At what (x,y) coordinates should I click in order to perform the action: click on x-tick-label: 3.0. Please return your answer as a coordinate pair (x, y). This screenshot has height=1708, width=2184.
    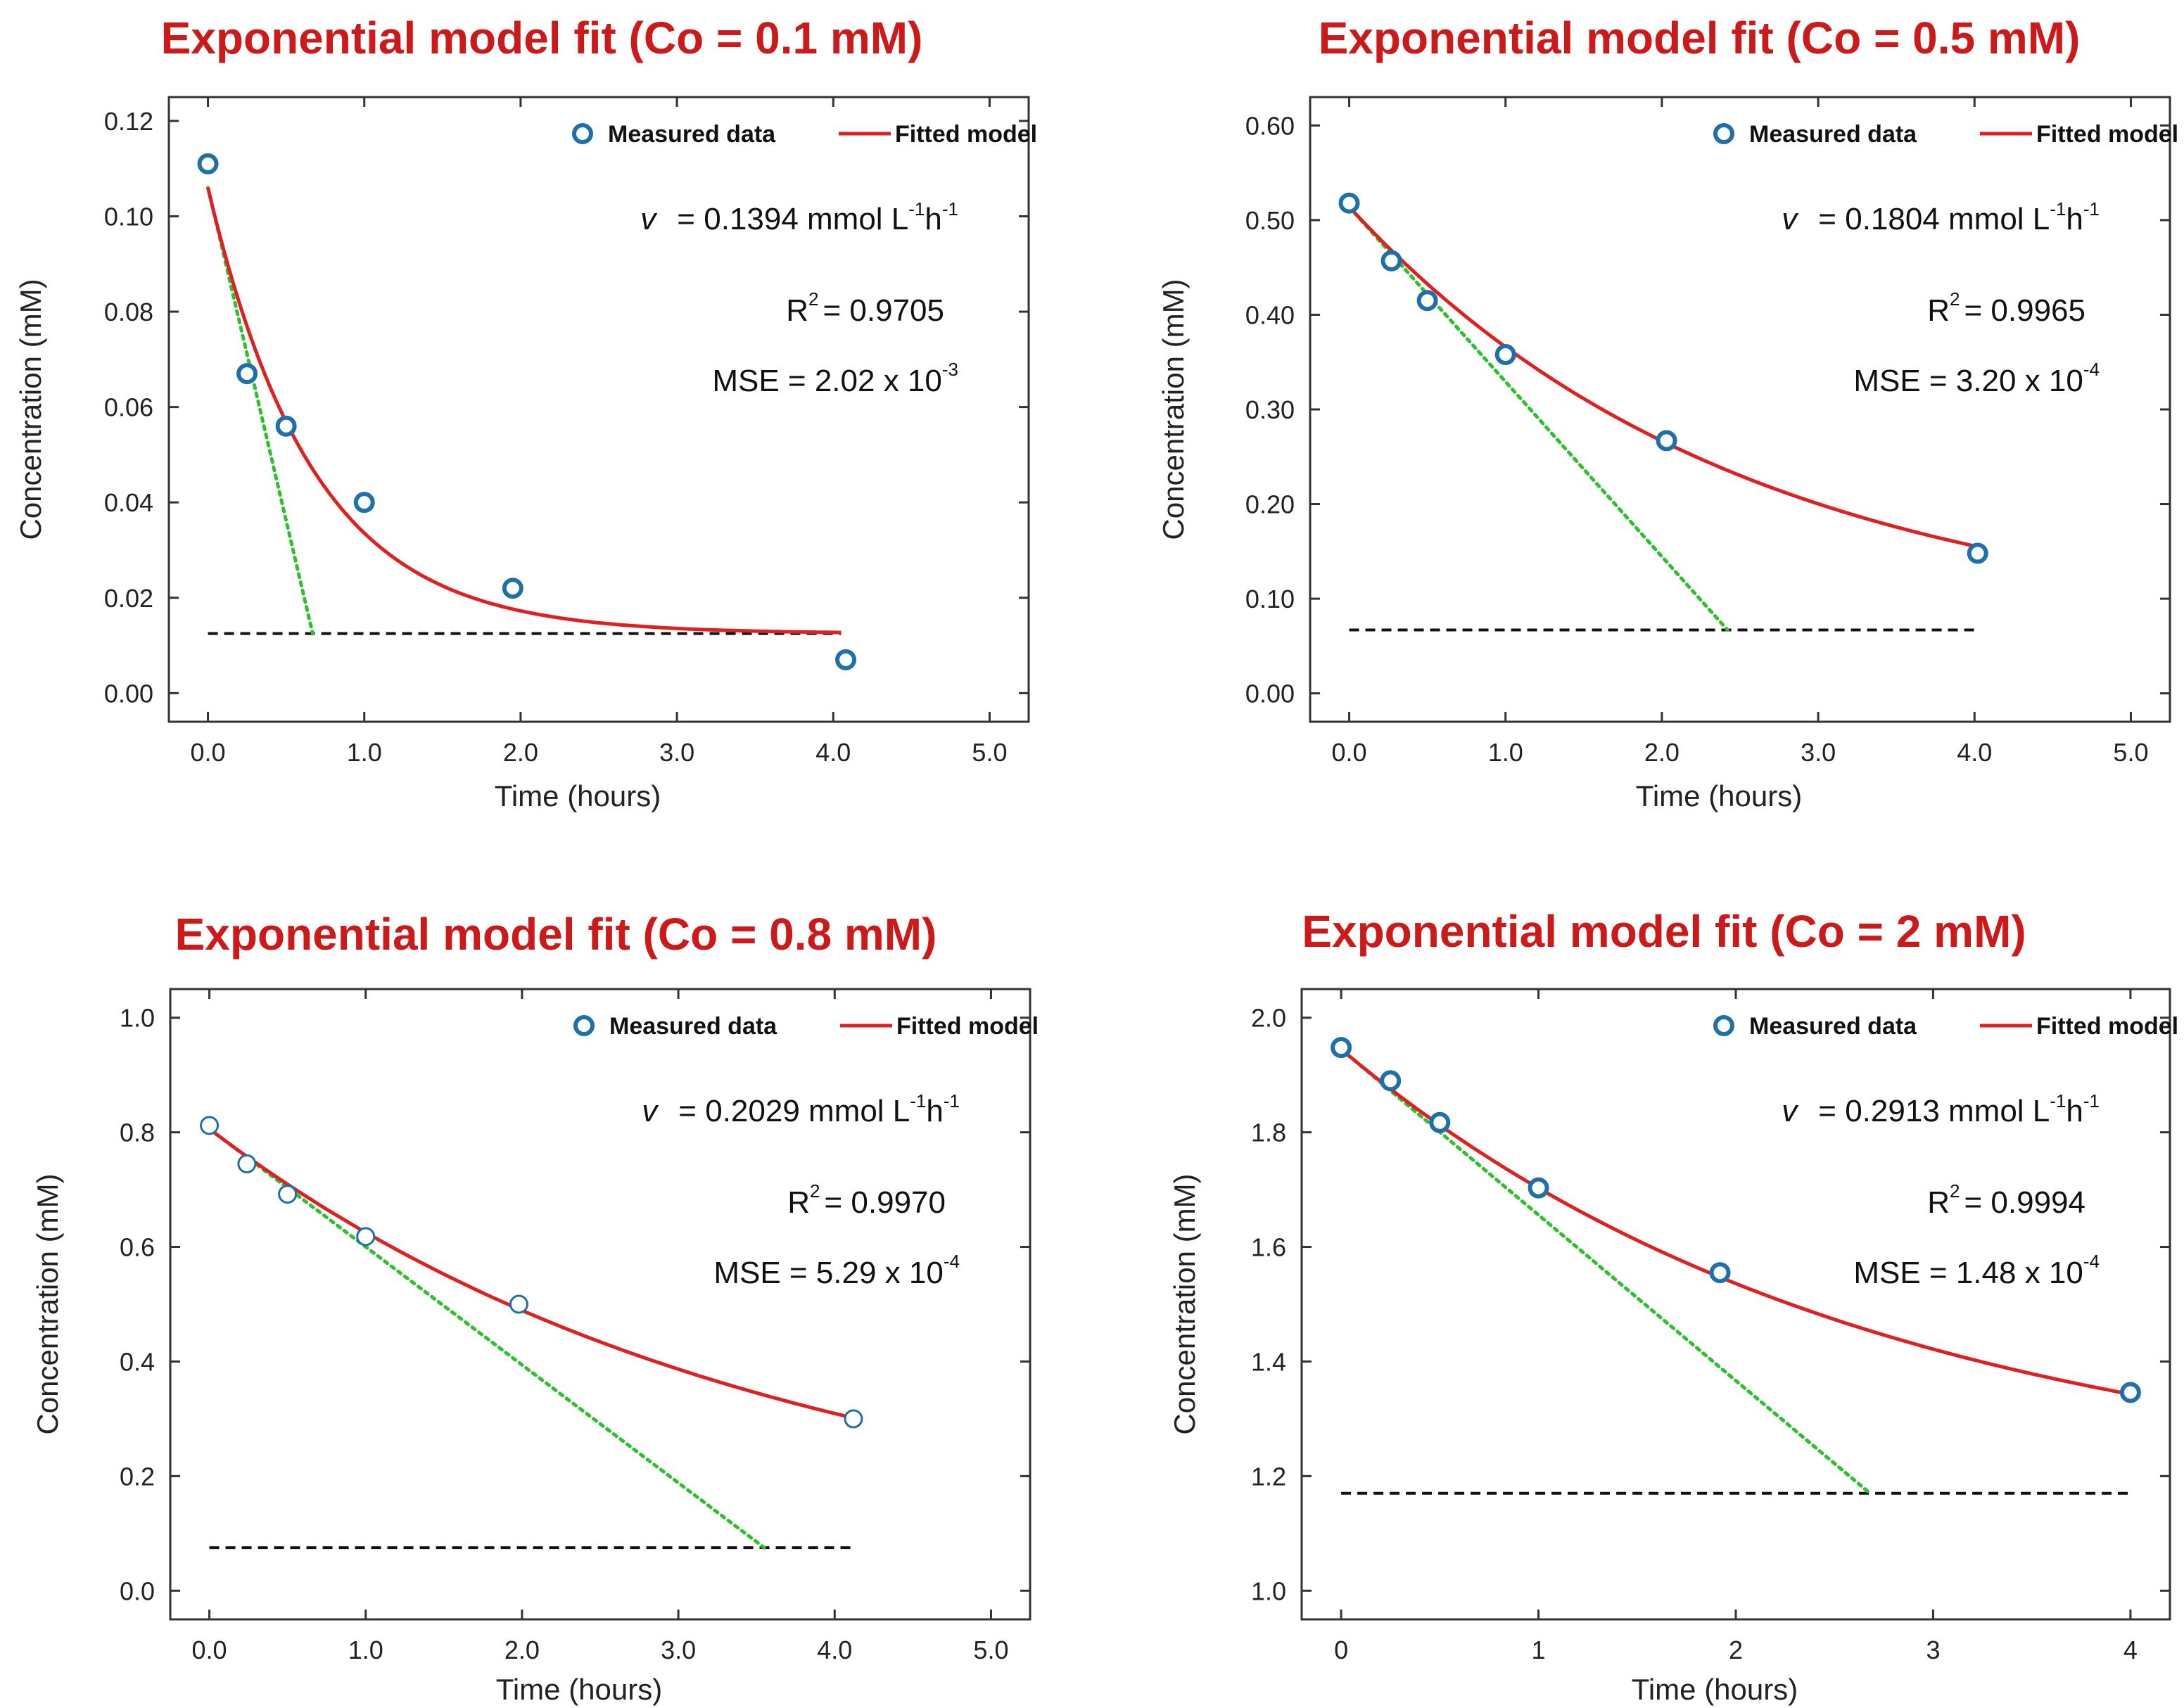
    Looking at the image, I should click on (679, 1650).